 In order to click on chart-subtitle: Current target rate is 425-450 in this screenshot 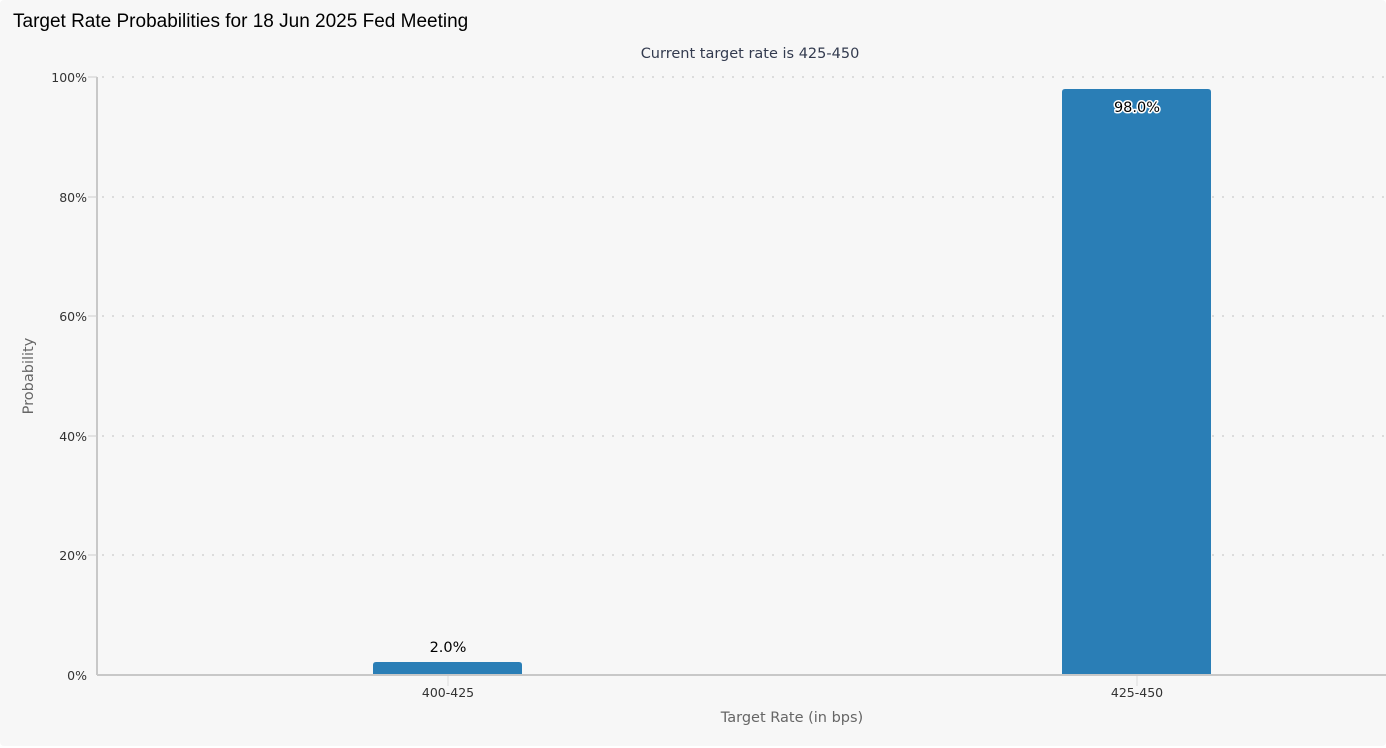, I will do `click(750, 54)`.